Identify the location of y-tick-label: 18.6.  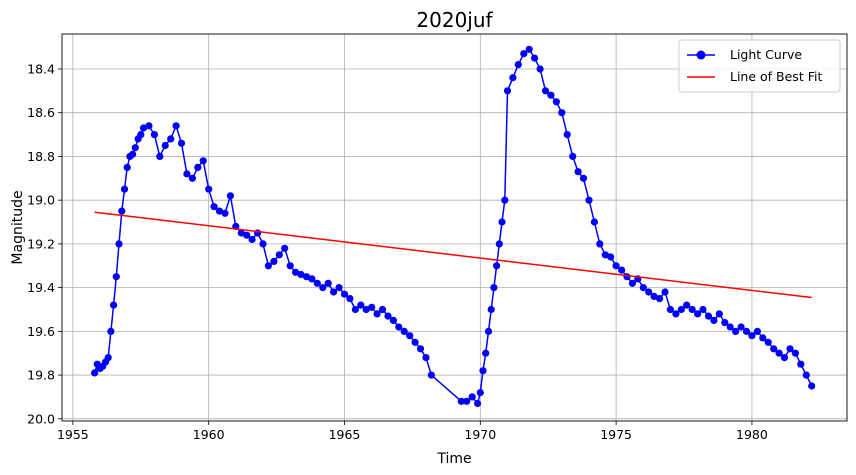
(41, 112).